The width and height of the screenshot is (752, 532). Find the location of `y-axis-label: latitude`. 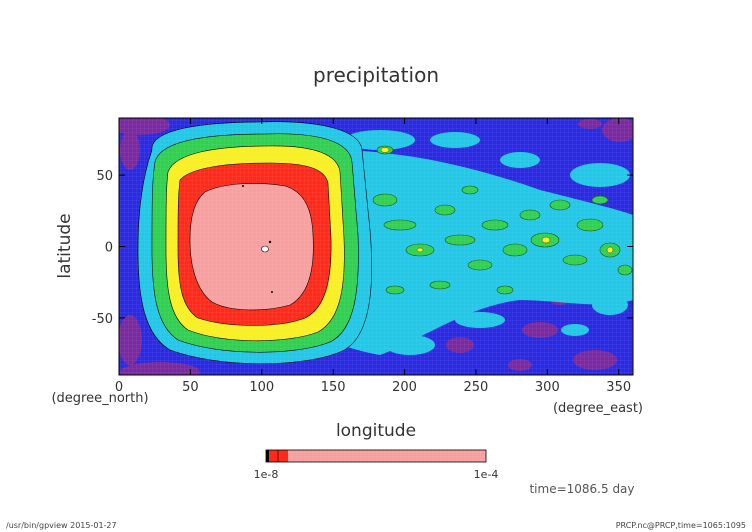

y-axis-label: latitude is located at coordinates (65, 245).